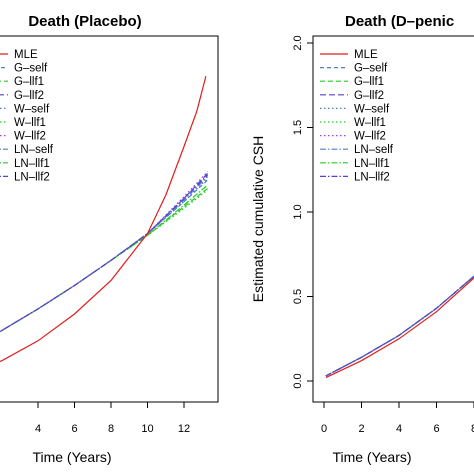 The width and height of the screenshot is (474, 474). Describe the element at coordinates (361, 429) in the screenshot. I see `x-tick-label-d-penicillamine: 2` at that location.